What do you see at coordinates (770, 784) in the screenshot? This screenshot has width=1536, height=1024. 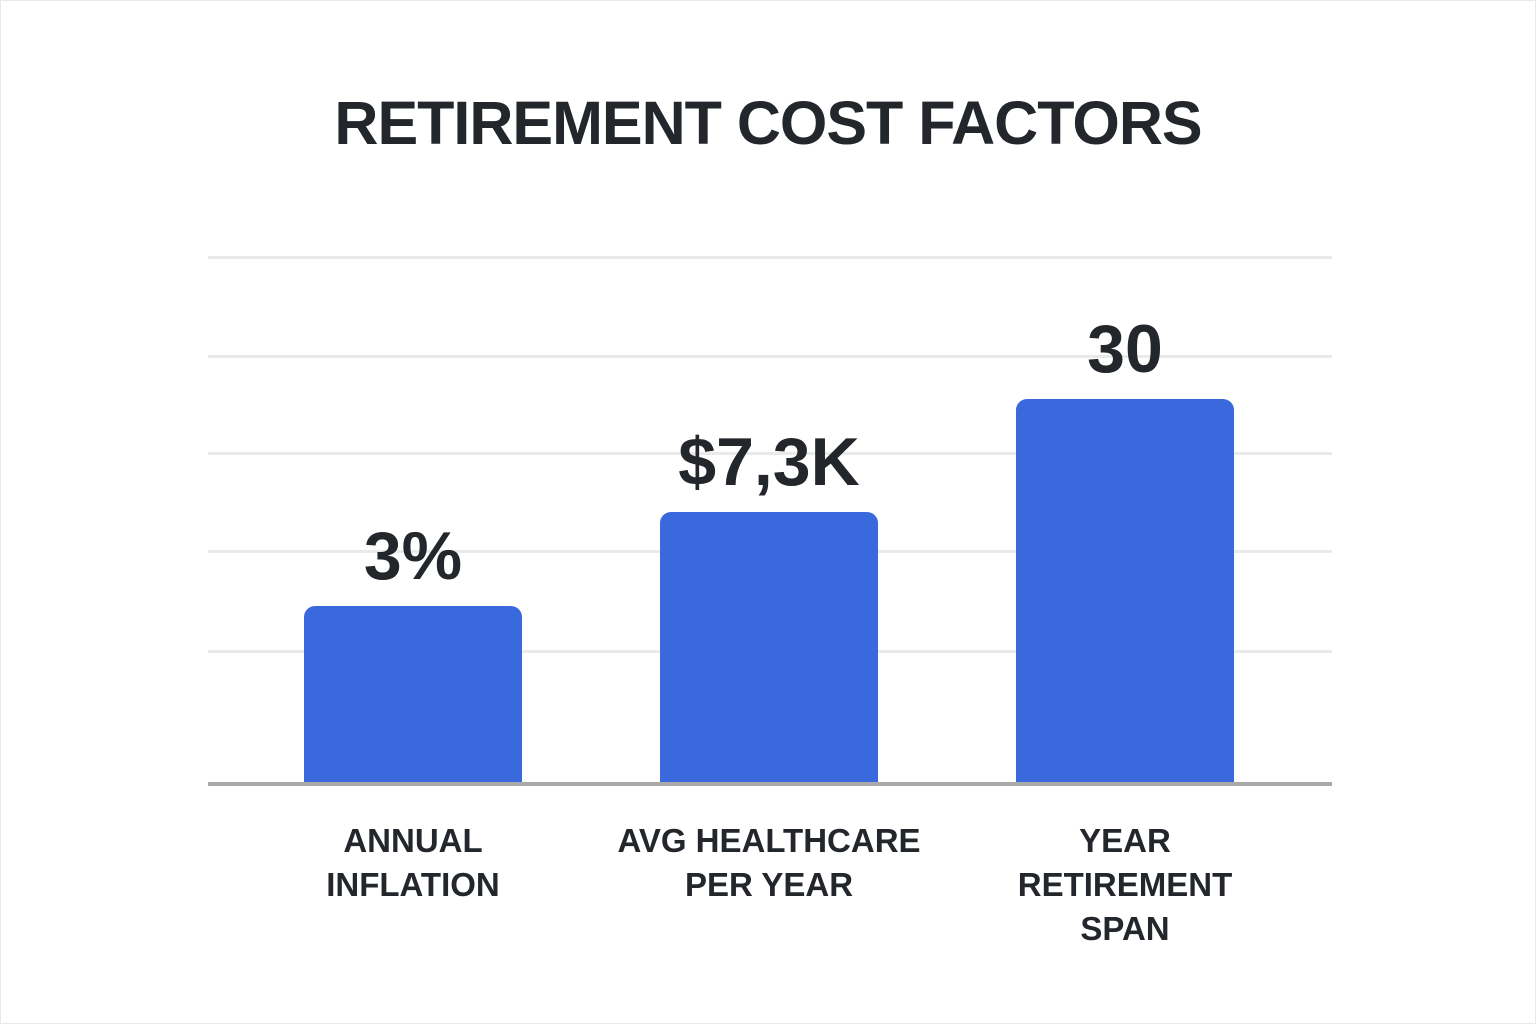 I see `x-axis-baseline` at bounding box center [770, 784].